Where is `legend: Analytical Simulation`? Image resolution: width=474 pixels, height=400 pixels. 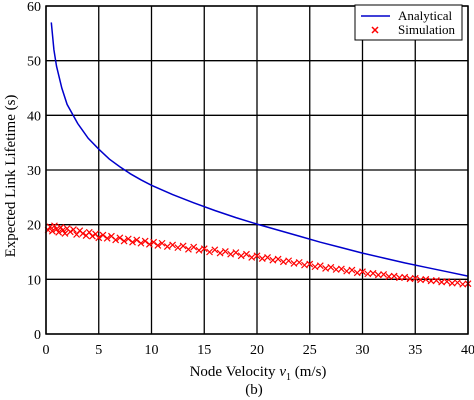
legend: Analytical Simulation is located at coordinates (408, 22).